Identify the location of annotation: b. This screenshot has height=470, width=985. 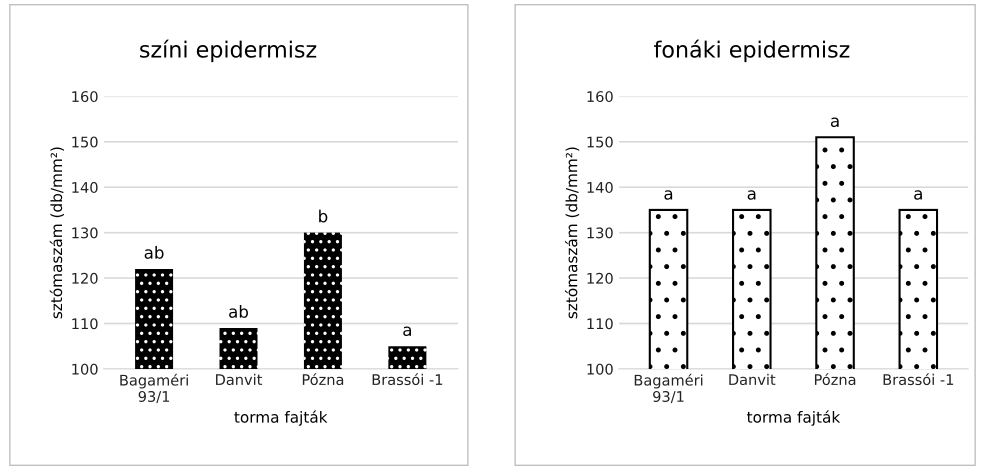
(323, 216).